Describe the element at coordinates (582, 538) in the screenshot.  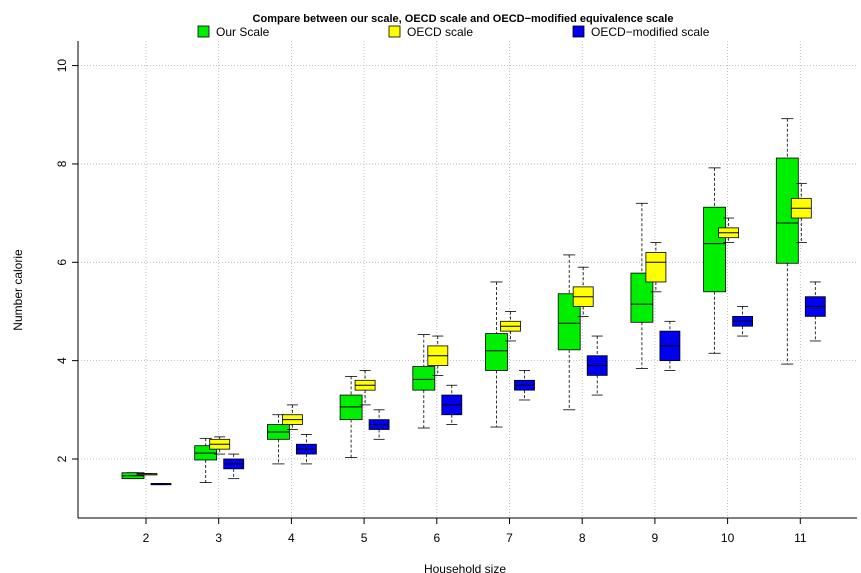
I see `x-tick-label: 8` at that location.